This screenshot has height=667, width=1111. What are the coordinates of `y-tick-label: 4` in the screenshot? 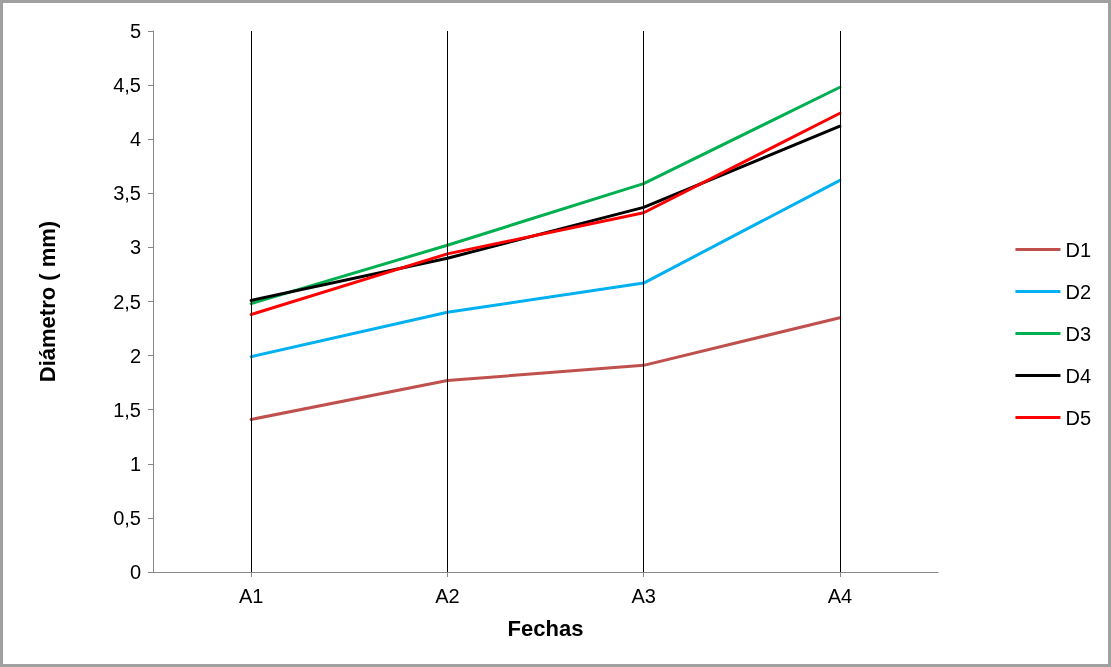 It's located at (135, 139).